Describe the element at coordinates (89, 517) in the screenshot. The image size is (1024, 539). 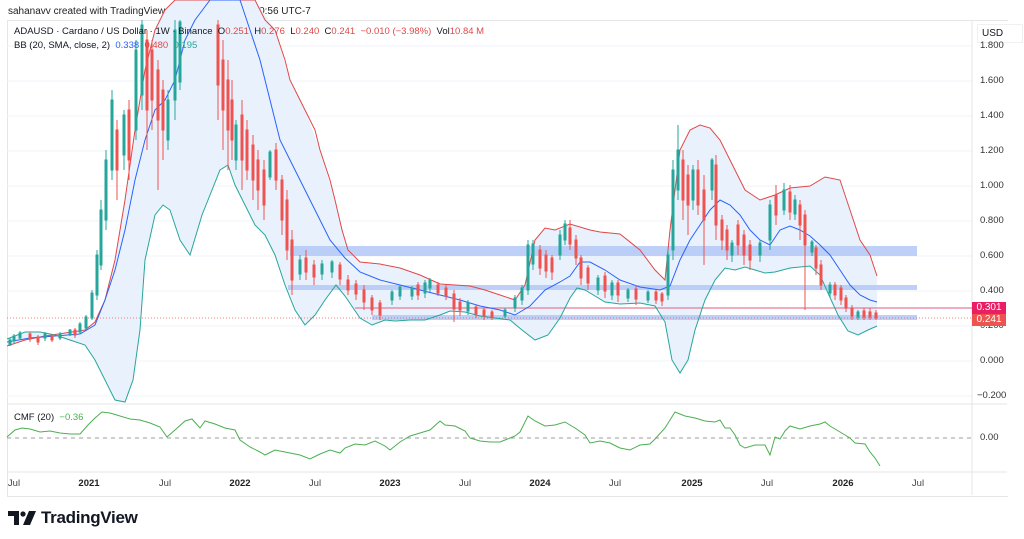
I see `tradingview-logo-text: TradingView` at that location.